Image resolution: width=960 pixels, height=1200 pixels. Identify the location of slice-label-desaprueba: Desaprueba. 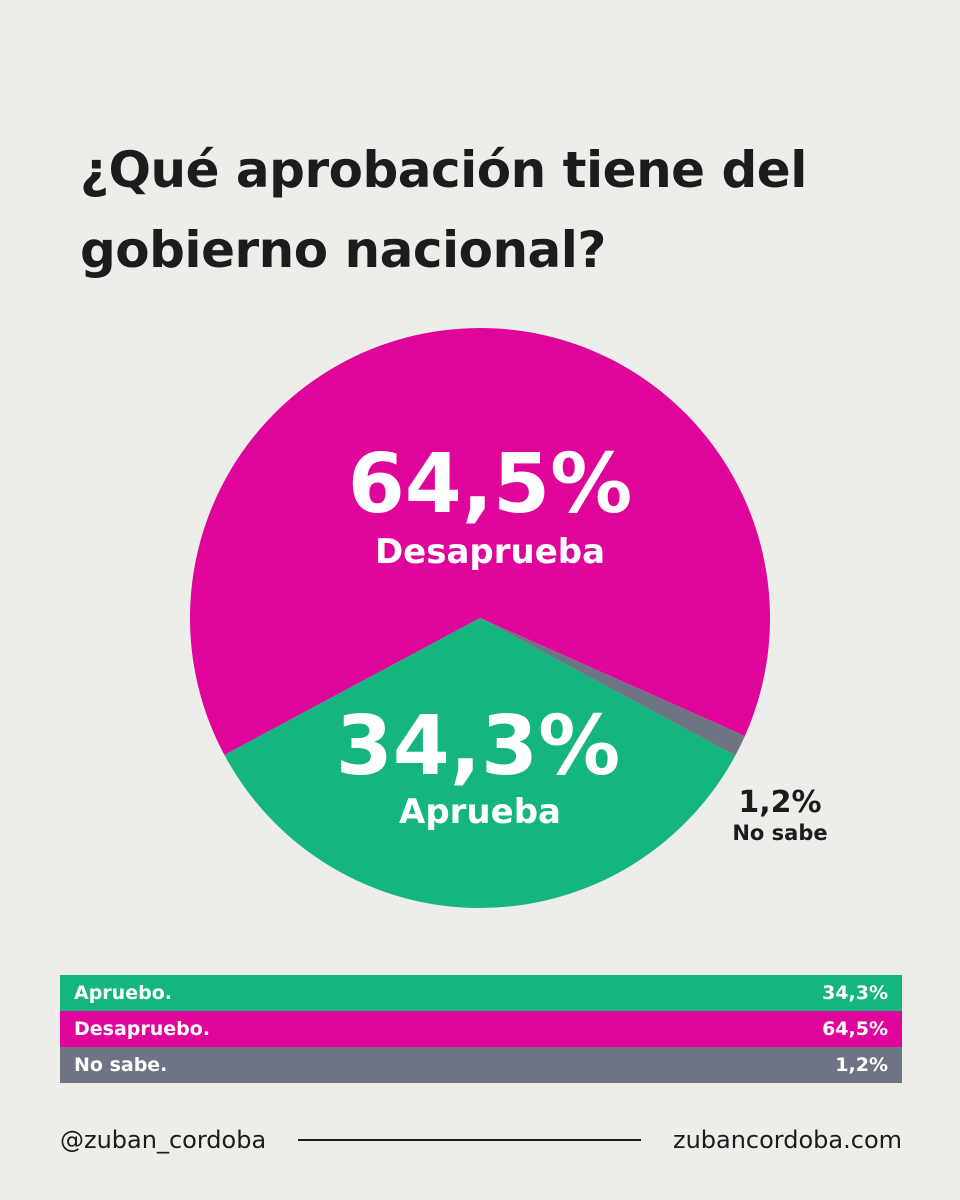
(490, 552).